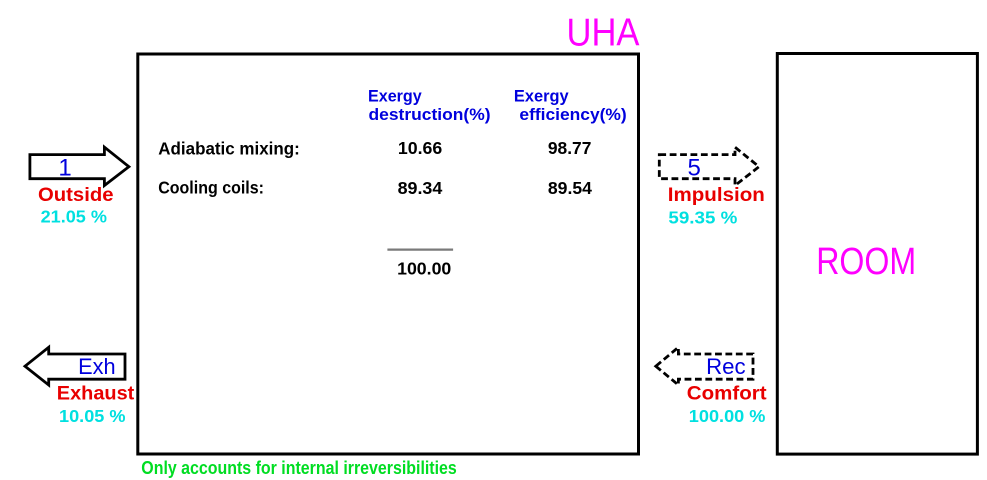  Describe the element at coordinates (420, 188) in the screenshot. I see `svg-text: 89.34` at that location.